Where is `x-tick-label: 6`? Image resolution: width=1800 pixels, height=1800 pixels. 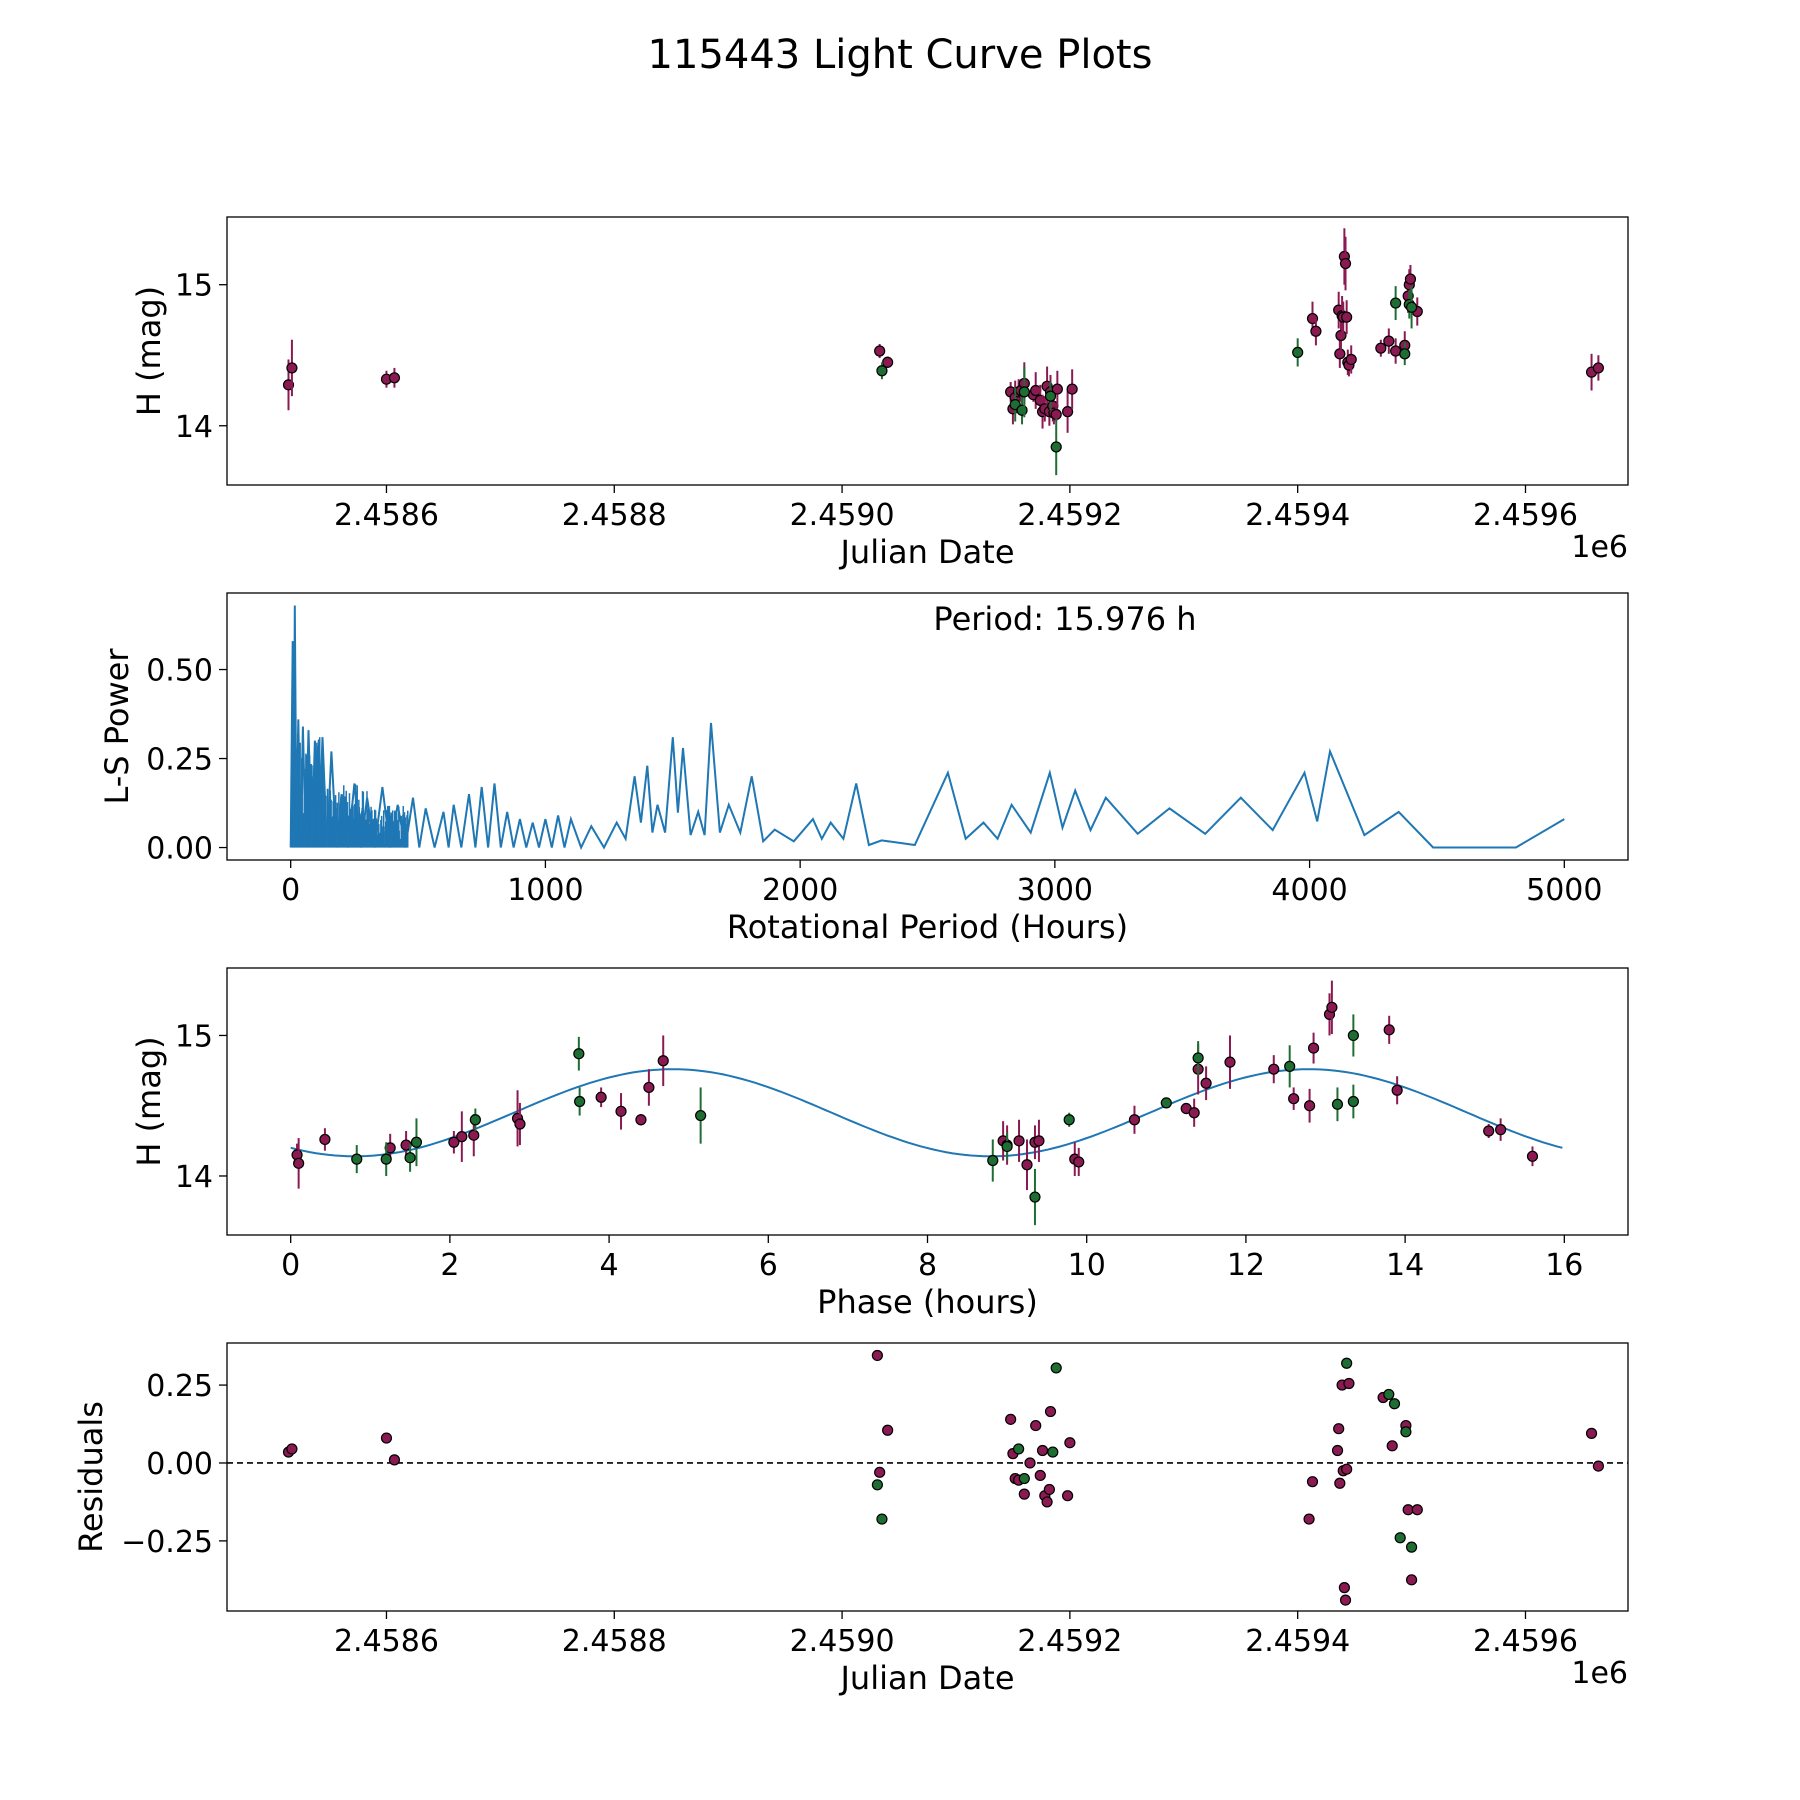
x-tick-label: 6 is located at coordinates (768, 1265).